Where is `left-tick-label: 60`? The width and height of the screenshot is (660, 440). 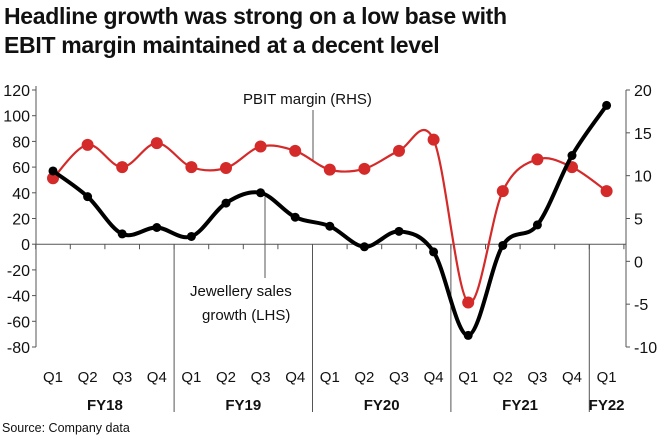
left-tick-label: 60 is located at coordinates (21, 168).